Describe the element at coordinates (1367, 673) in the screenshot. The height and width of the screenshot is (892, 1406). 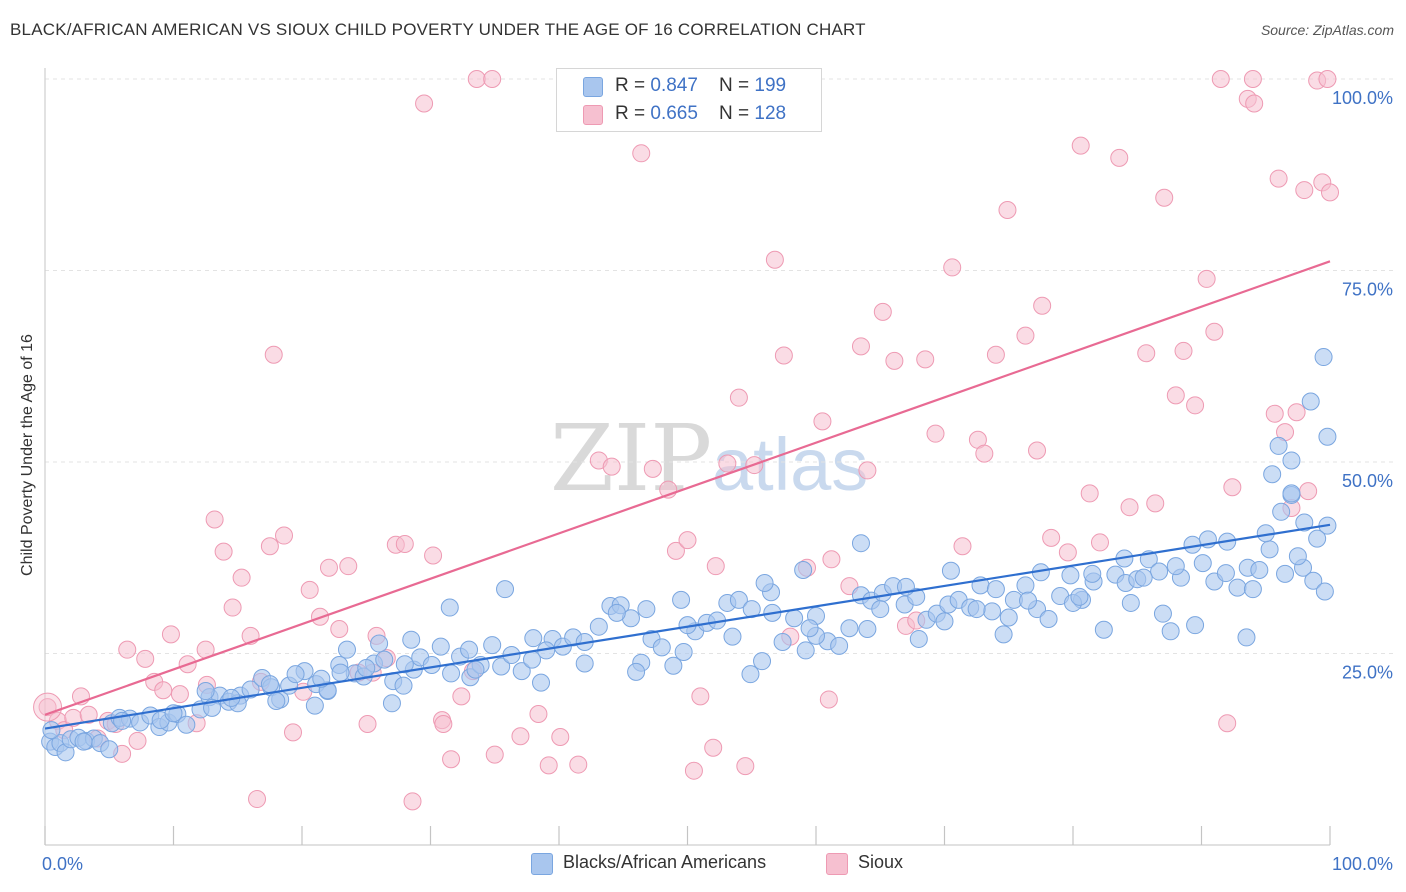
I see `y-tick-label: 25.0%` at that location.